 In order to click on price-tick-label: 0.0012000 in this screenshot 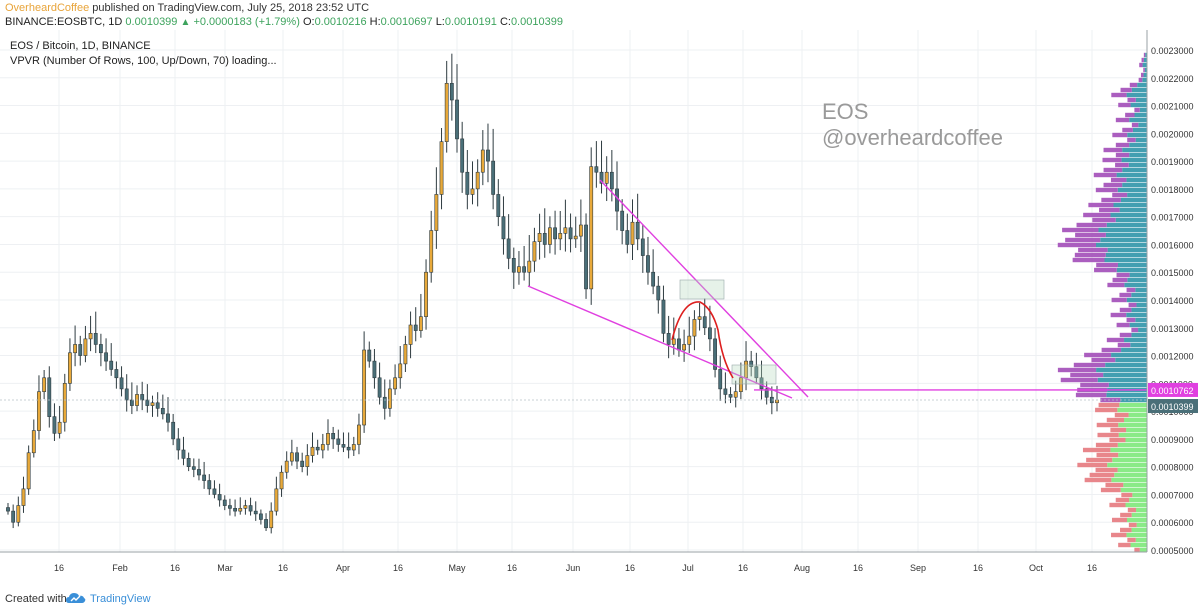, I will do `click(1172, 357)`.